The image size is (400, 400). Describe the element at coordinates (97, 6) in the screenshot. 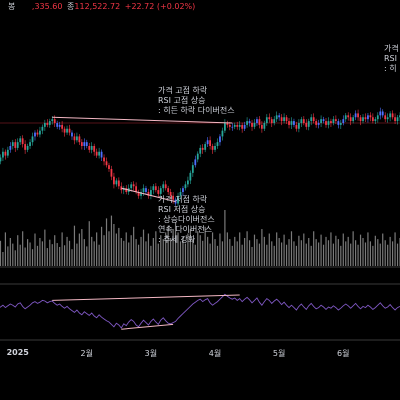

I see `close-value: 112,522.72` at that location.